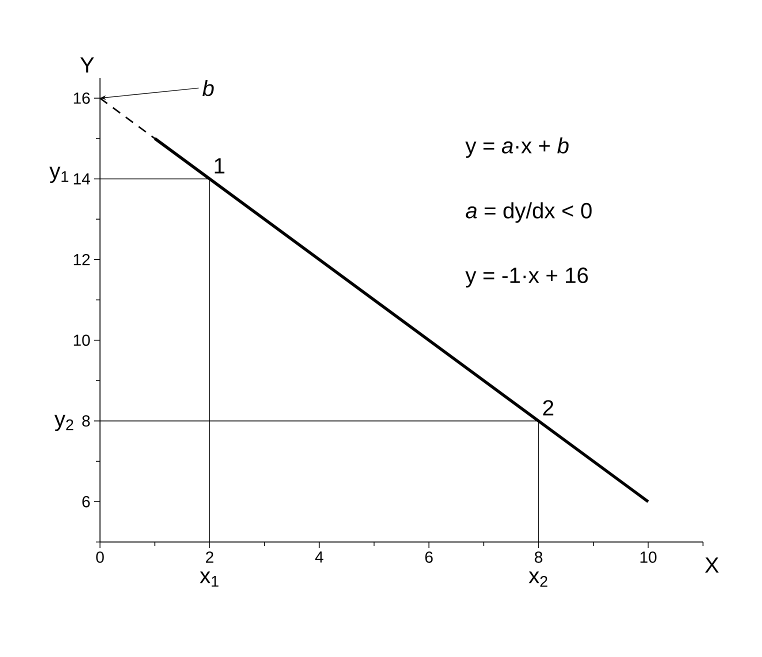  What do you see at coordinates (86, 421) in the screenshot?
I see `y-tick-label: 8` at bounding box center [86, 421].